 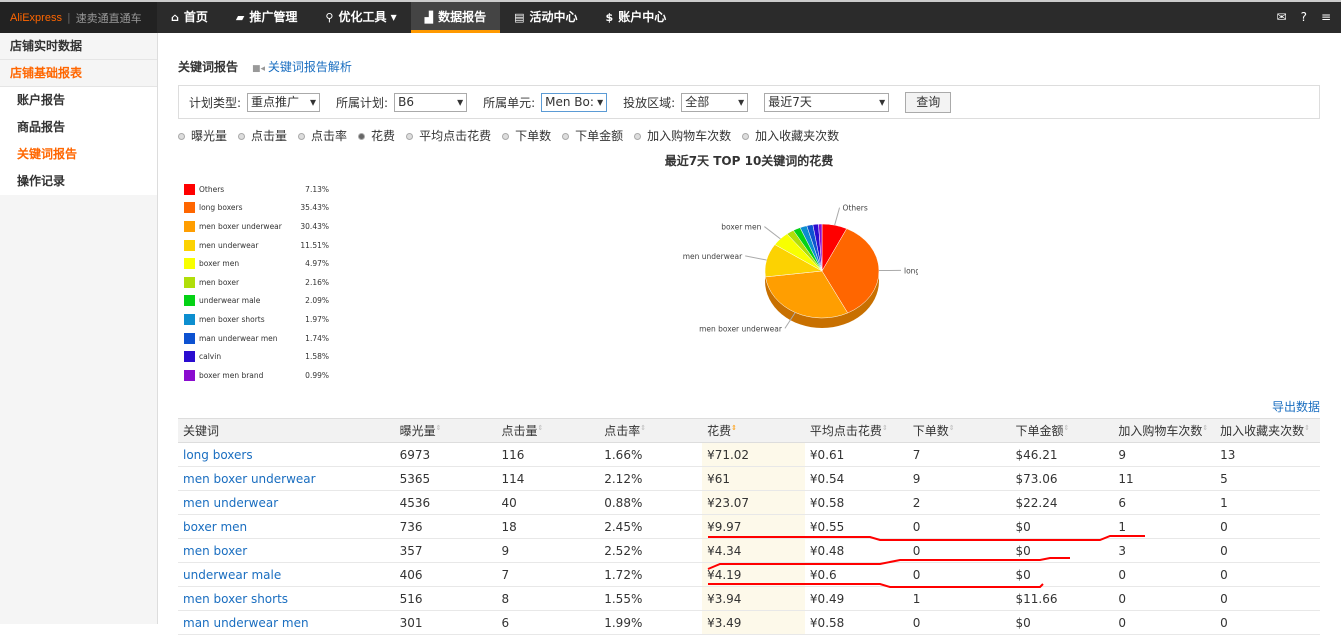 What do you see at coordinates (262, 135) in the screenshot?
I see `metric-radio: 点击量` at bounding box center [262, 135].